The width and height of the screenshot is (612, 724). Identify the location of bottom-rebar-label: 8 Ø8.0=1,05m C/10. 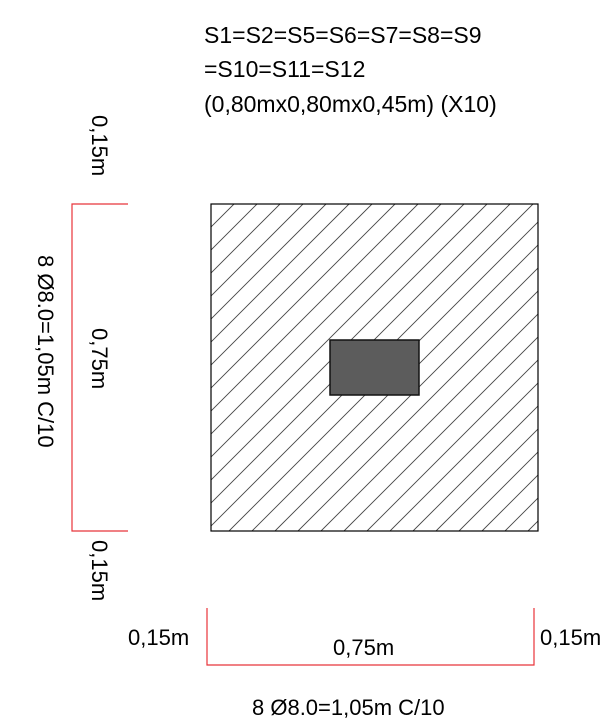
(348, 707).